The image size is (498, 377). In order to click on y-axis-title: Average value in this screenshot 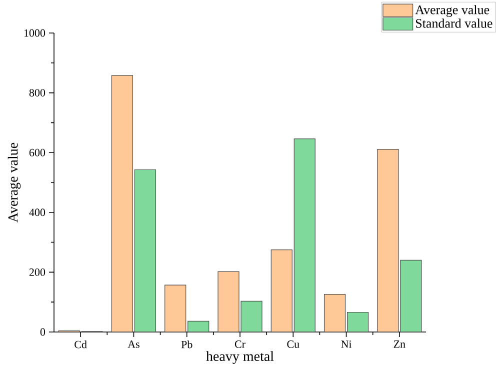, I will do `click(14, 182)`.